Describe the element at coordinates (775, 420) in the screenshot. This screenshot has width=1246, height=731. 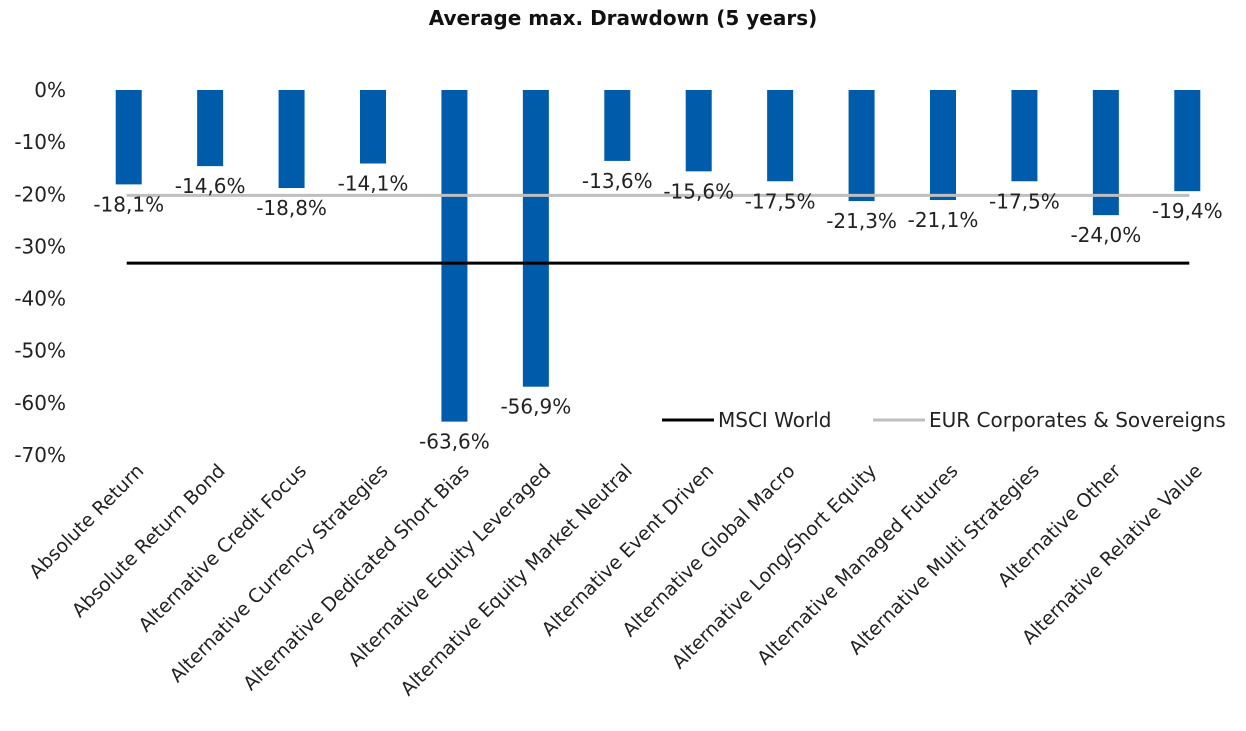
I see `legend-label: MSCI World` at that location.